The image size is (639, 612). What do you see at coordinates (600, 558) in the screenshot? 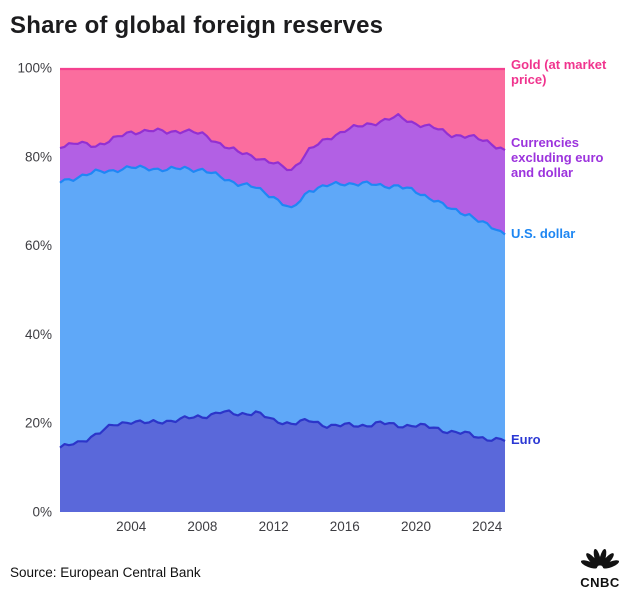
I see `cnbc-peacock-icon` at bounding box center [600, 558].